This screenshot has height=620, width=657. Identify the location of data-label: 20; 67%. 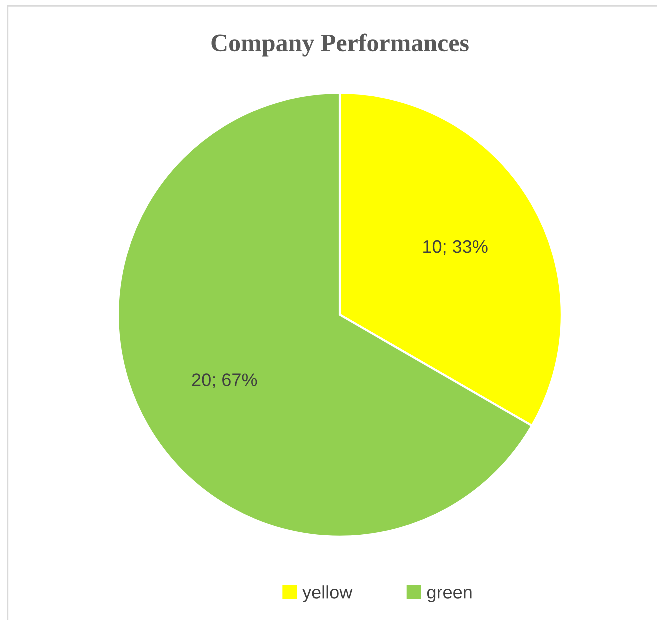
(225, 381).